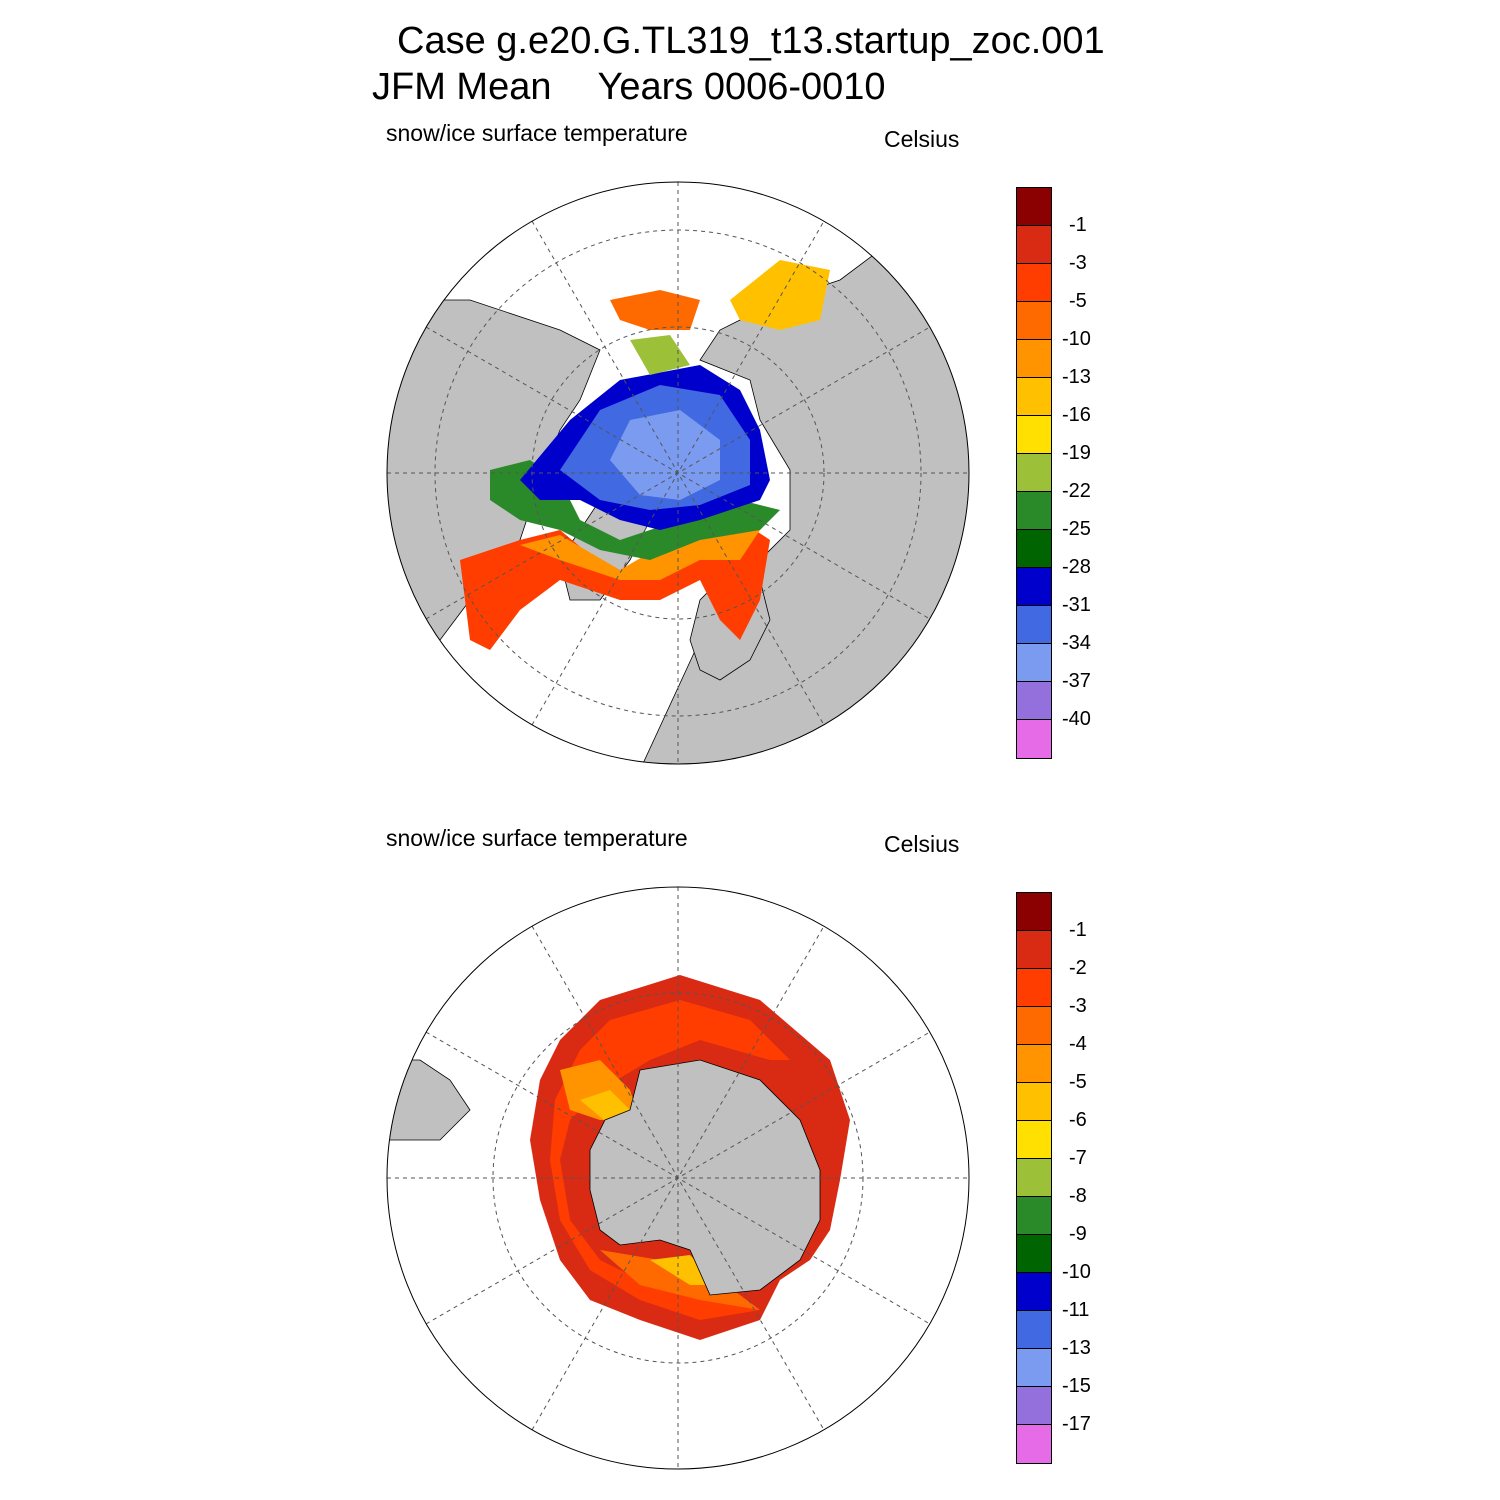 This screenshot has width=1500, height=1500. What do you see at coordinates (660, 355) in the screenshot?
I see `ice-chukchi` at bounding box center [660, 355].